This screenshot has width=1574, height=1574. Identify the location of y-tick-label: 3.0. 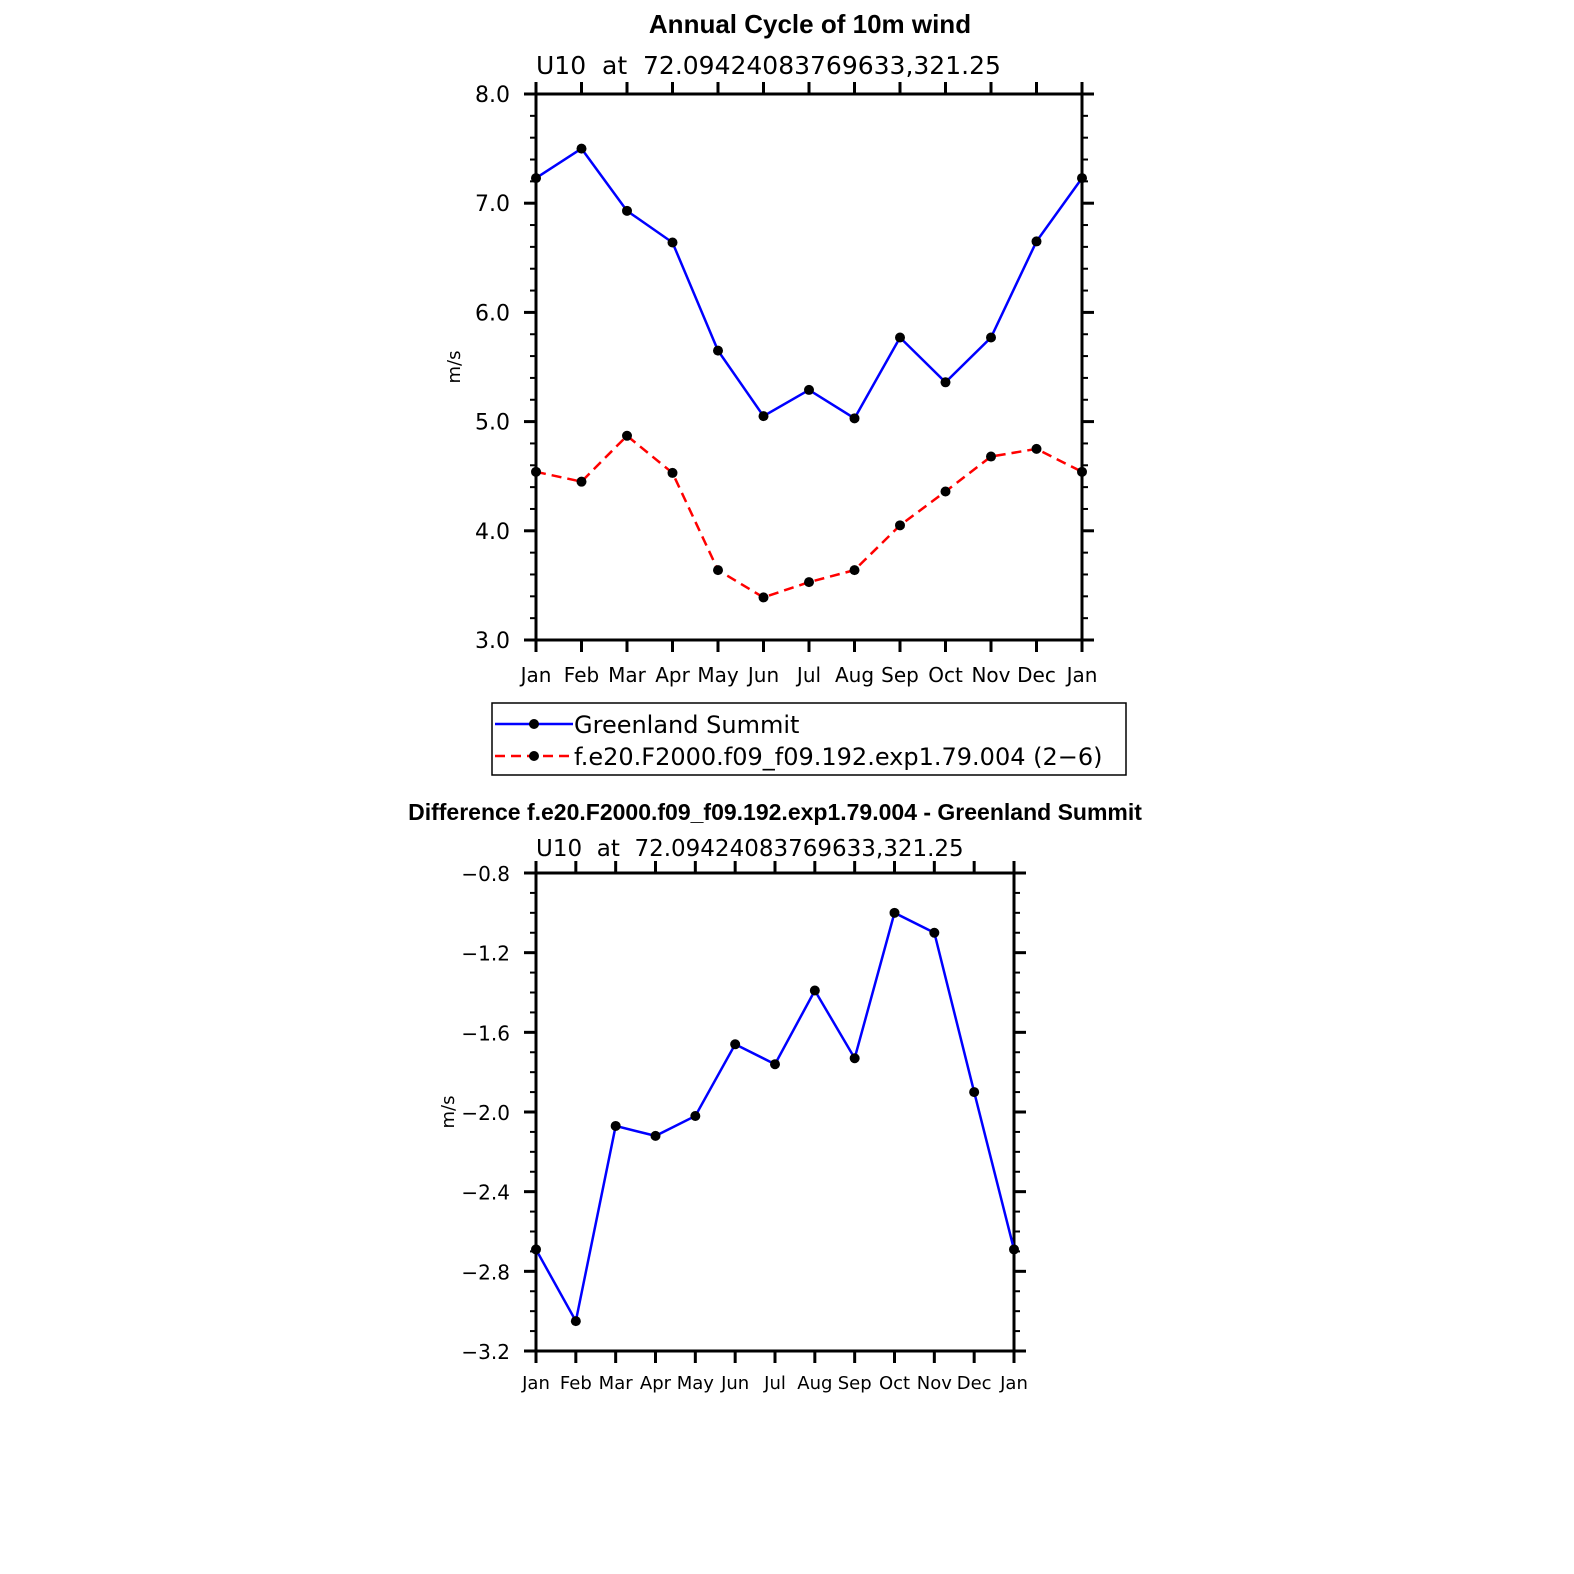
(492, 641).